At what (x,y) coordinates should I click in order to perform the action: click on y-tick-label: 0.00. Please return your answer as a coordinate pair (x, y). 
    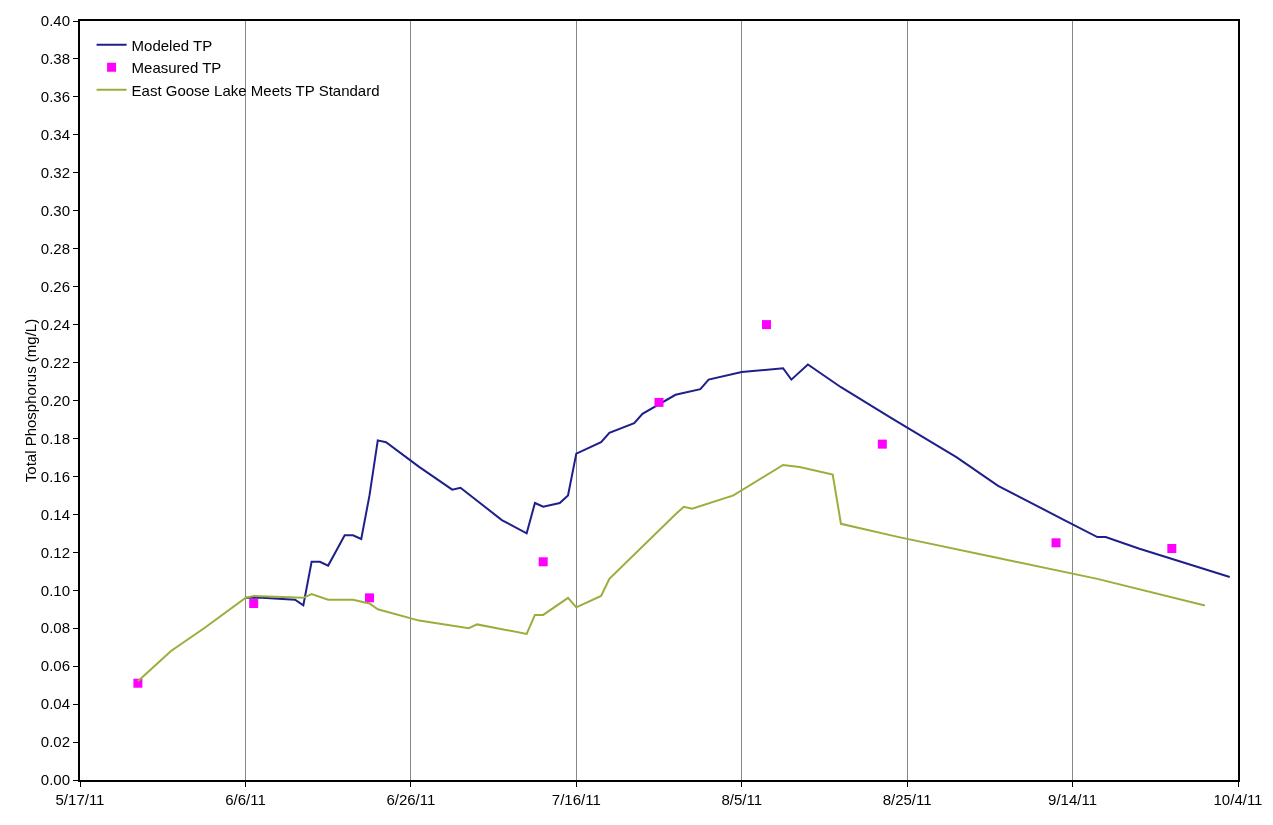
    Looking at the image, I should click on (55, 780).